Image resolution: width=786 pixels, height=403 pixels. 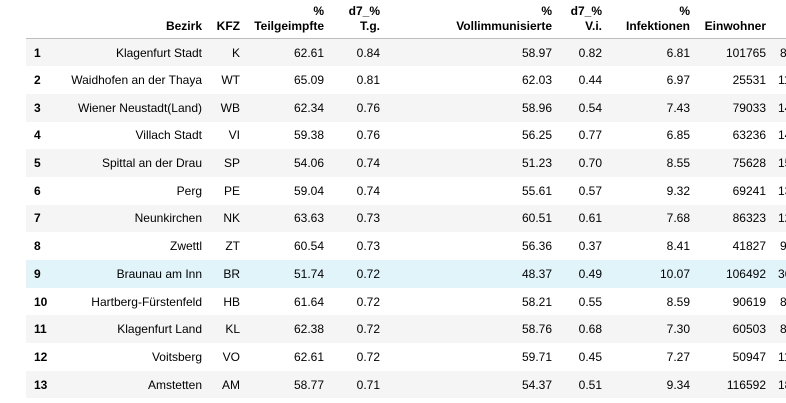 What do you see at coordinates (749, 356) in the screenshot?
I see `cell-einwohner: 50947` at bounding box center [749, 356].